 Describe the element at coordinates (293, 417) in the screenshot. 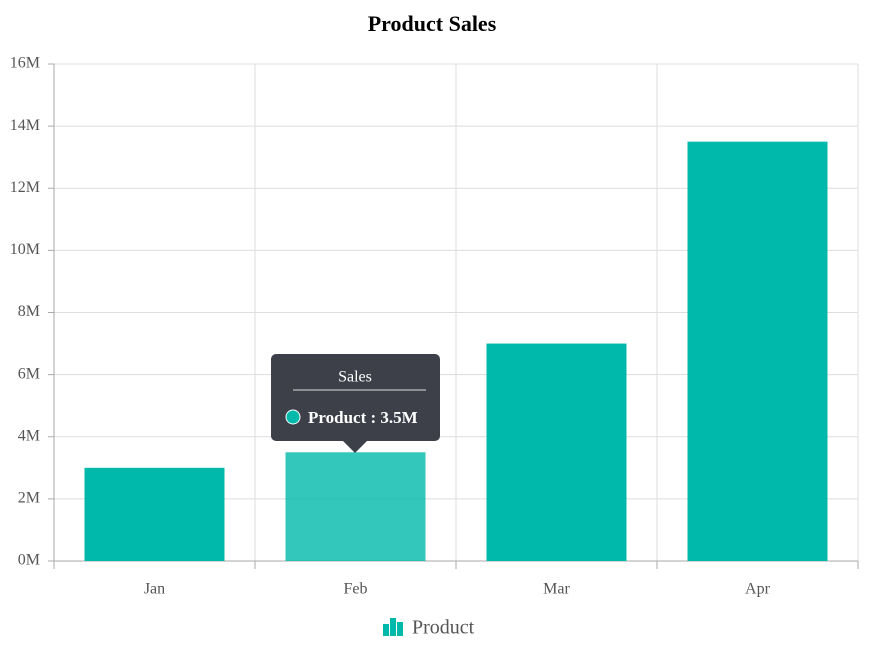

I see `tooltip-marker` at that location.